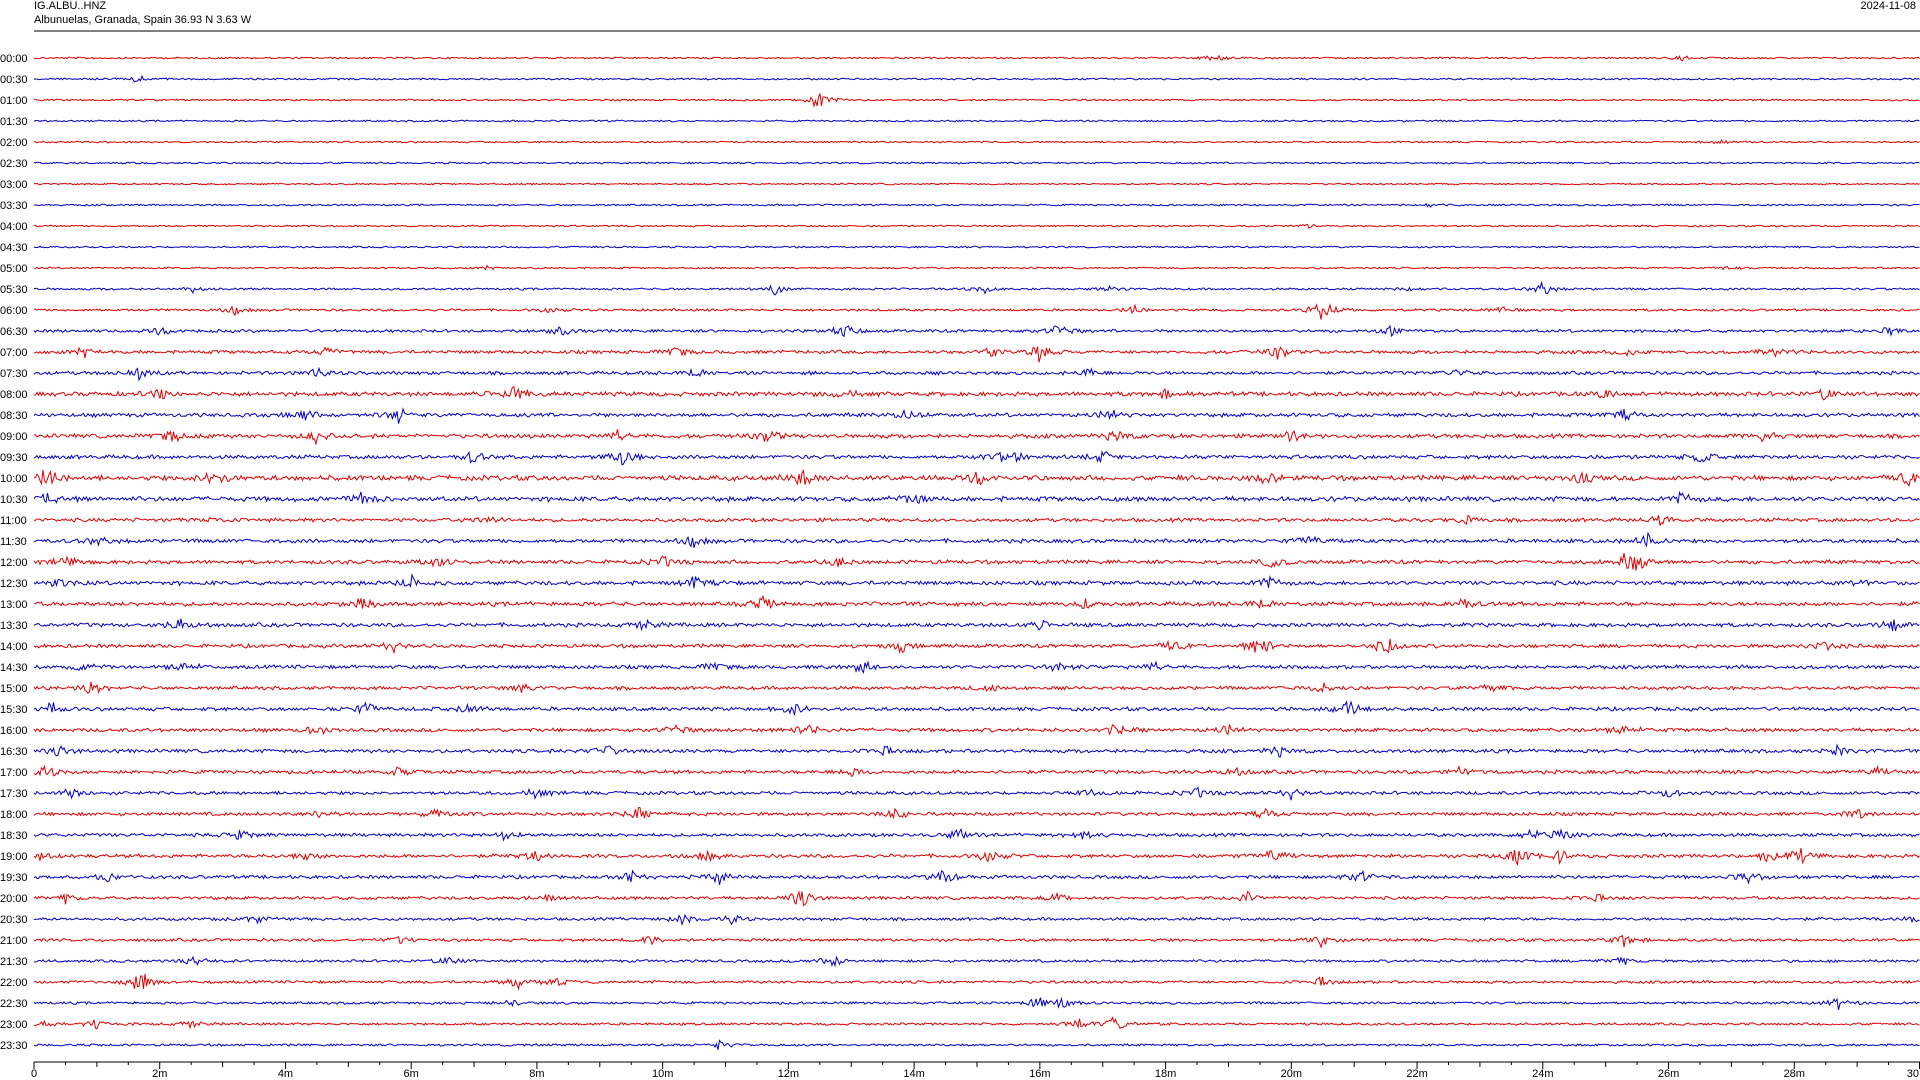  Describe the element at coordinates (14, 983) in the screenshot. I see `row-label: 22:00` at that location.